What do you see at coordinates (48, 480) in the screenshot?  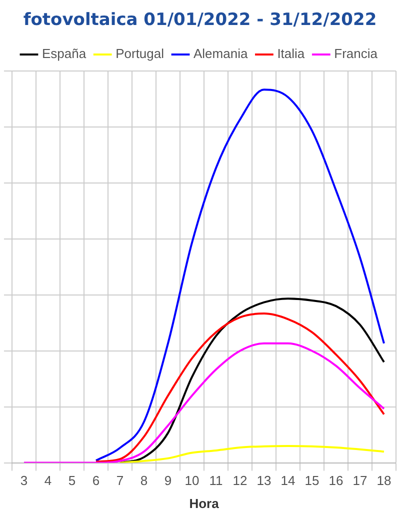 I see `x-tick-label: 4` at bounding box center [48, 480].